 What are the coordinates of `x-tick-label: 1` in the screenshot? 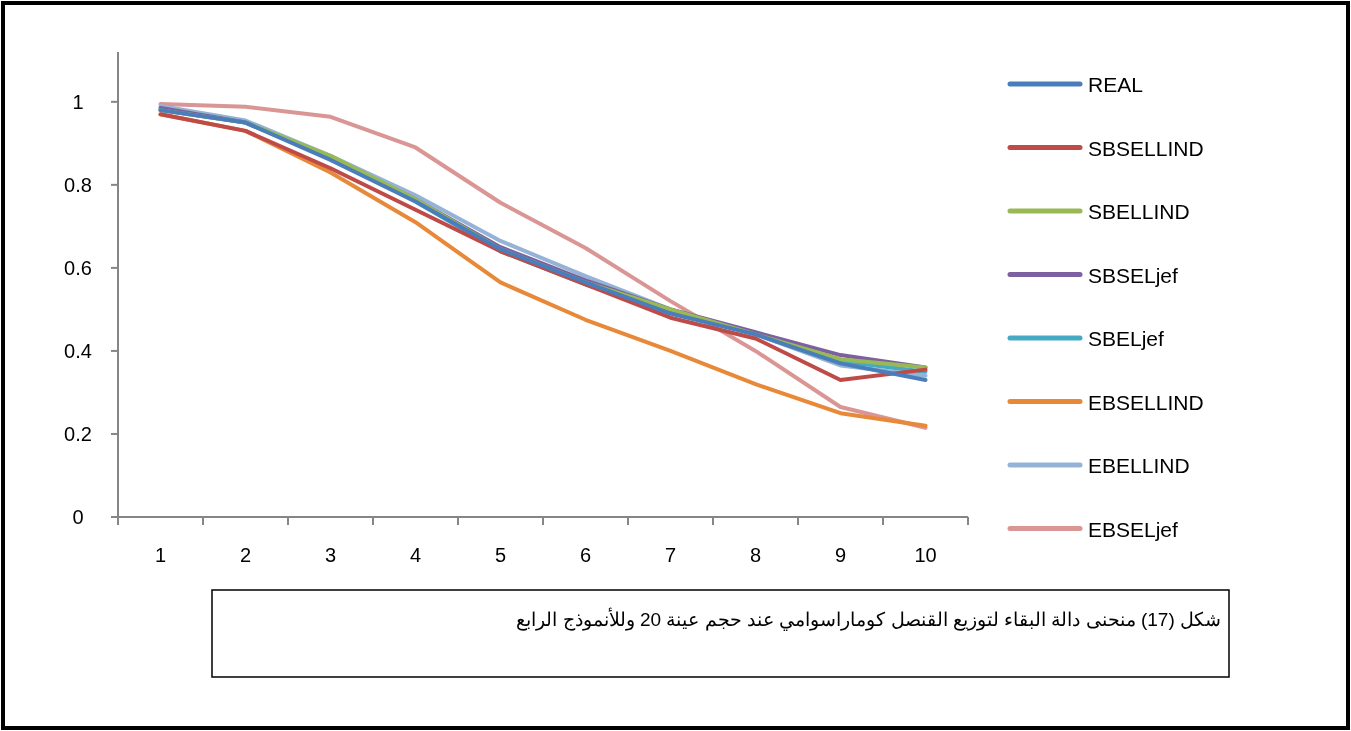 It's located at (160, 555).